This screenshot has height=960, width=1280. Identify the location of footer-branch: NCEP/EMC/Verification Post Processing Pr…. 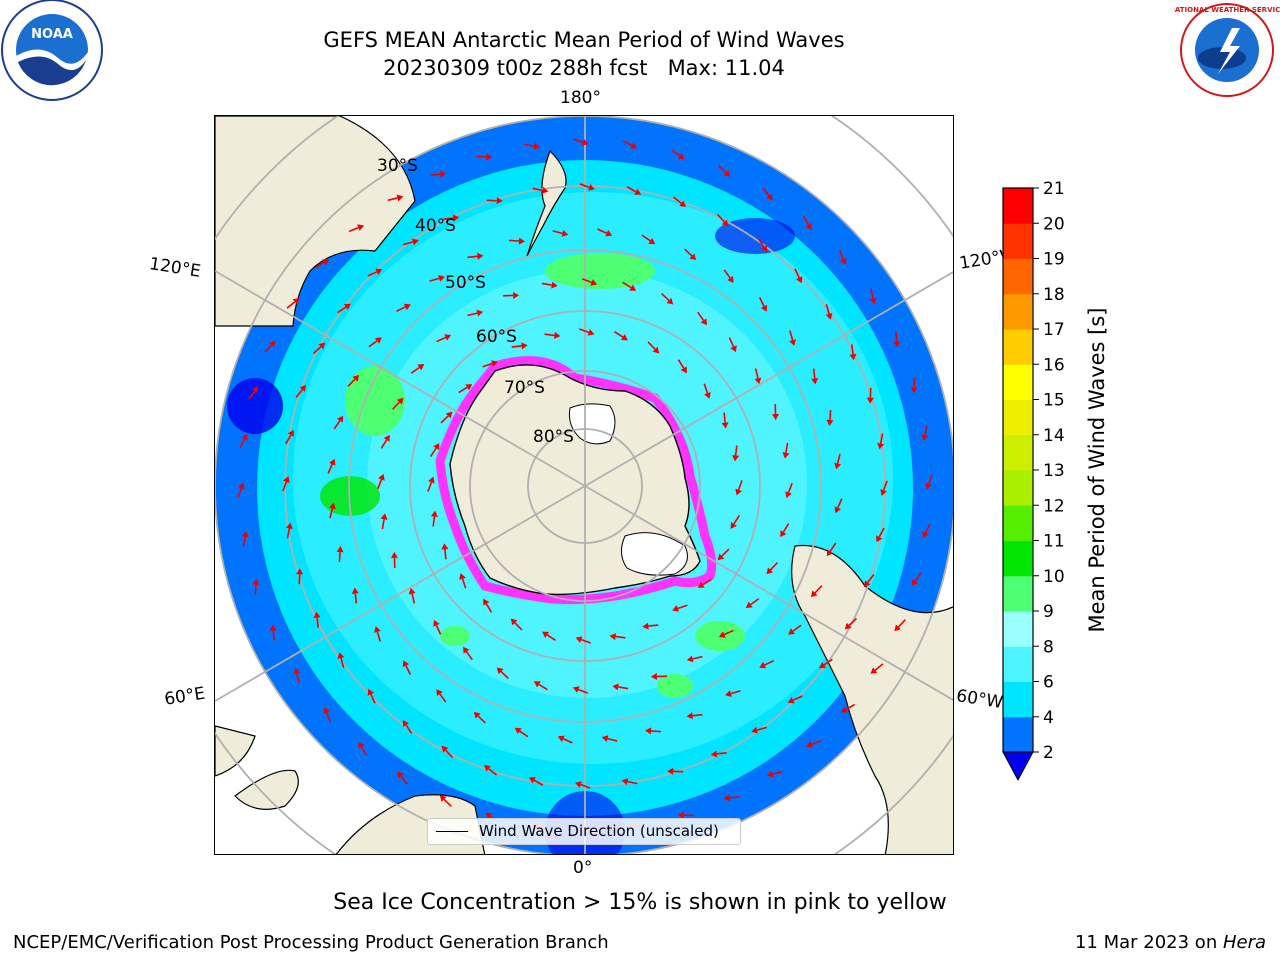
(311, 942).